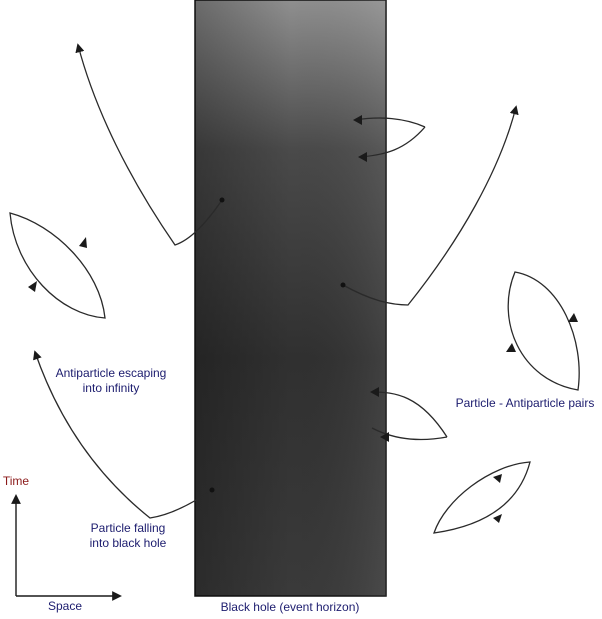  What do you see at coordinates (290, 607) in the screenshot?
I see `black-hole-label: Black hole (event horizon)` at bounding box center [290, 607].